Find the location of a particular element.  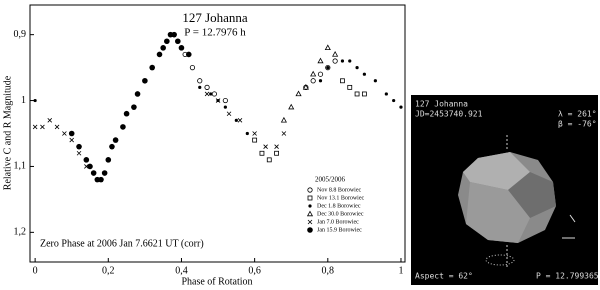

y-tick-label: 1,2 is located at coordinates (20, 232).